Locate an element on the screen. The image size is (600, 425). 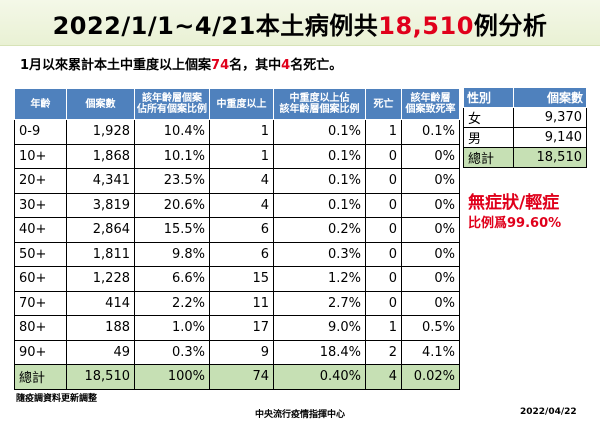
header-severe-share: 中重度以上佔 該年齡層個案比例 is located at coordinates (319, 104).